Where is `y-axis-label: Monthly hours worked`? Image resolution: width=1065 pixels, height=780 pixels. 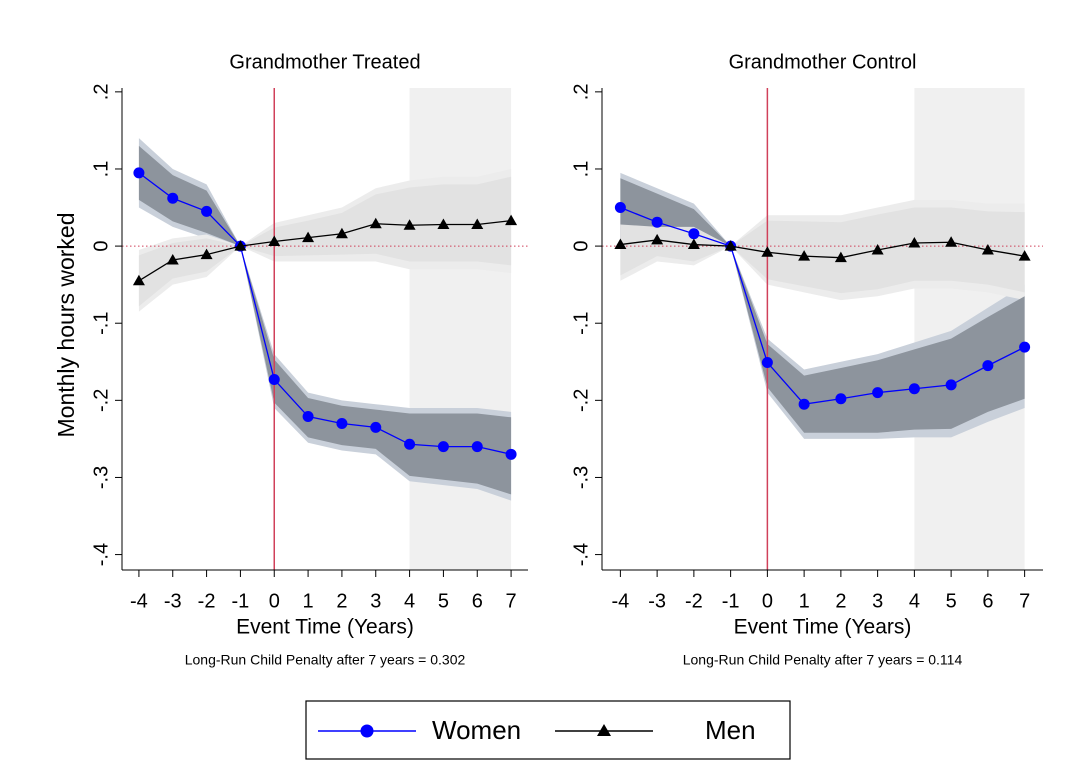
y-axis-label: Monthly hours worked is located at coordinates (66, 325).